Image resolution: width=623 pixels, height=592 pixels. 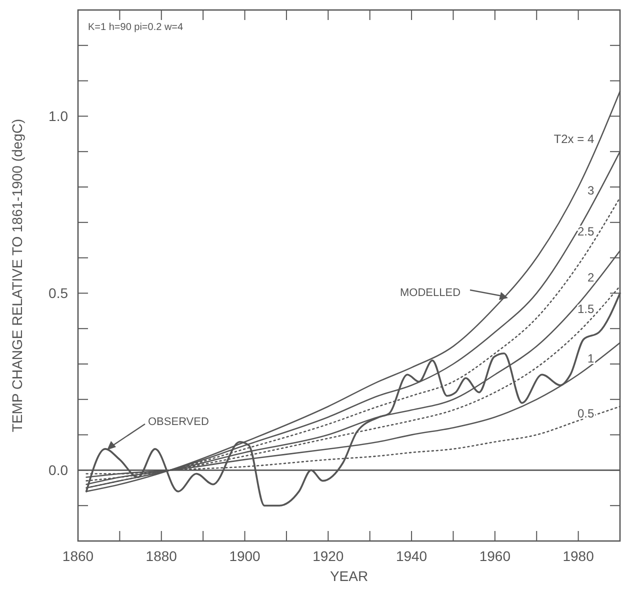 What do you see at coordinates (578, 556) in the screenshot?
I see `x-tick-label: 1980` at bounding box center [578, 556].